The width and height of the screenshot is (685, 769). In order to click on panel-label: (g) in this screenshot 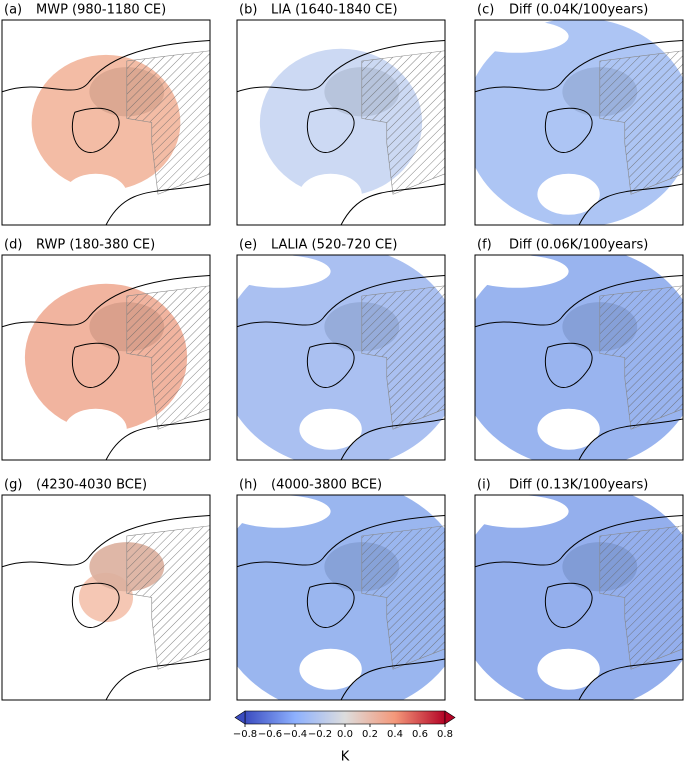, I will do `click(13, 485)`.